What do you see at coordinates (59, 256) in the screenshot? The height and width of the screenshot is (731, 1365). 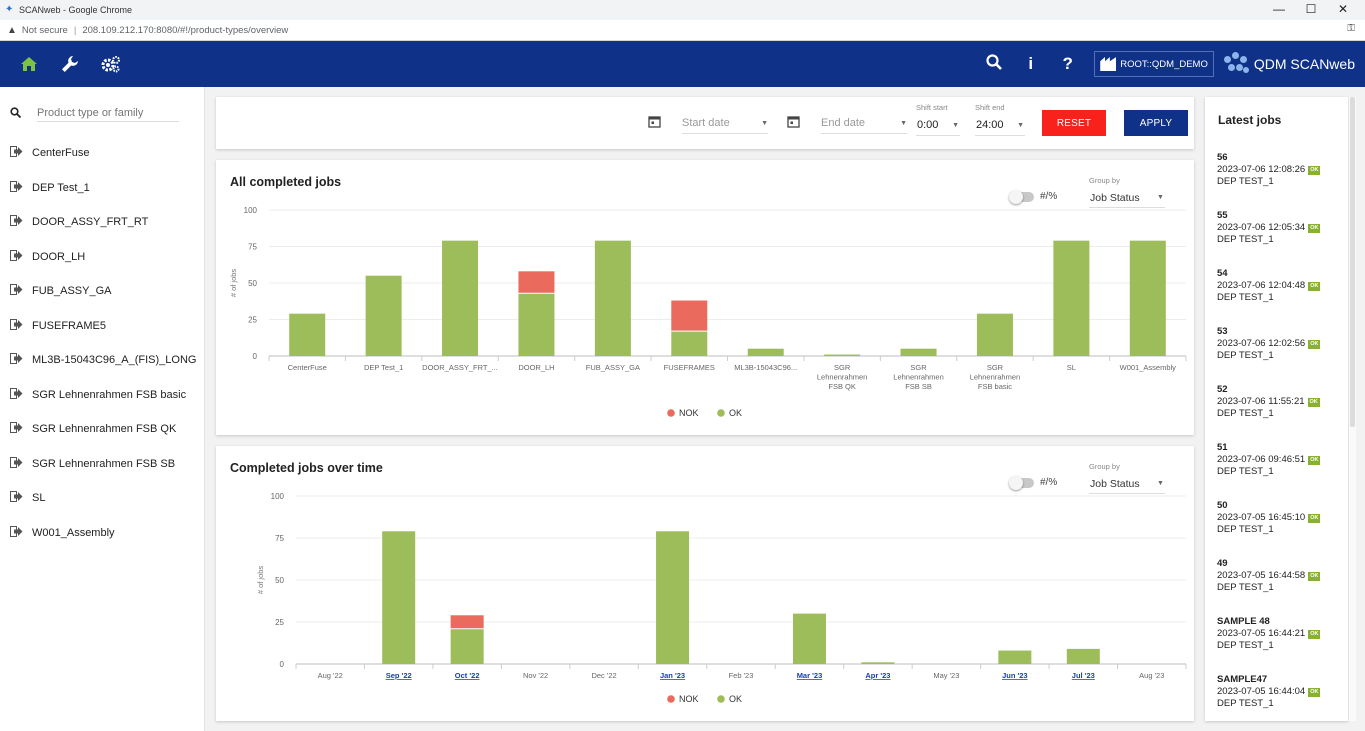 I see `sidebar-item-label: DOOR_LH` at bounding box center [59, 256].